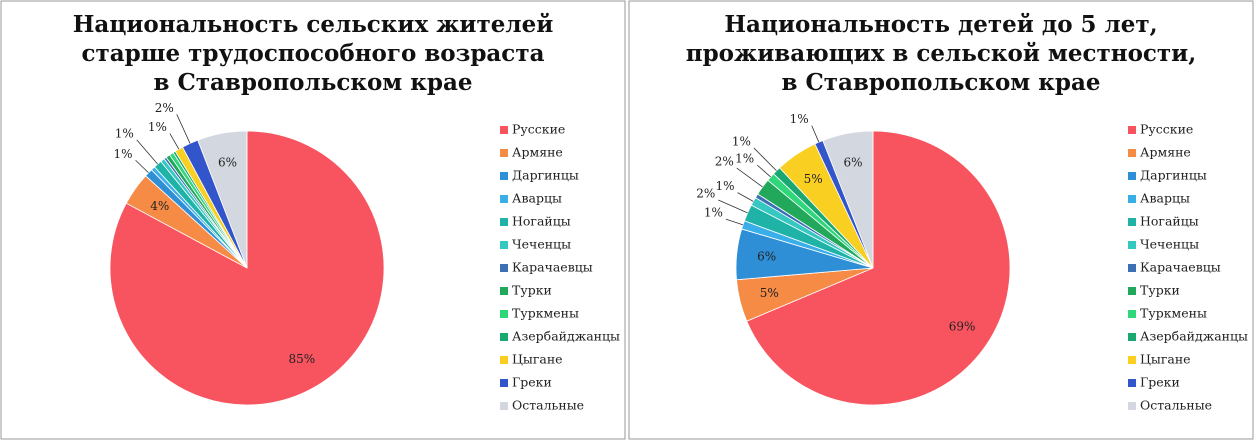  I want to click on chart-title: проживающих в сельской местности,, so click(941, 53).